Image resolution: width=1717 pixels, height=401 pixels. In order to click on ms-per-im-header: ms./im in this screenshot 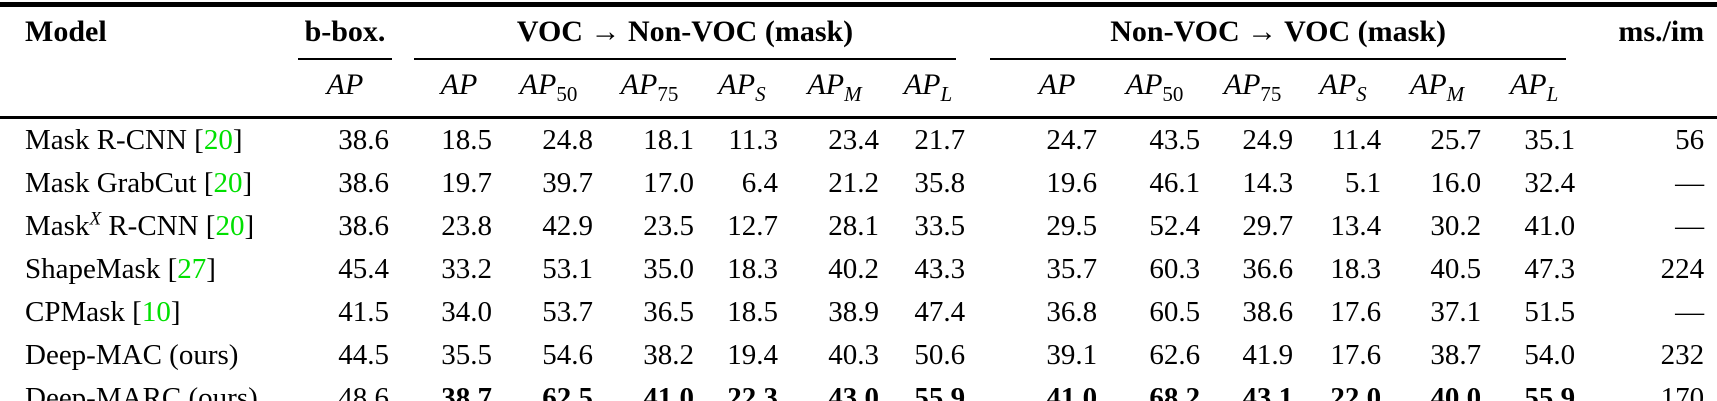, I will do `click(1661, 31)`.